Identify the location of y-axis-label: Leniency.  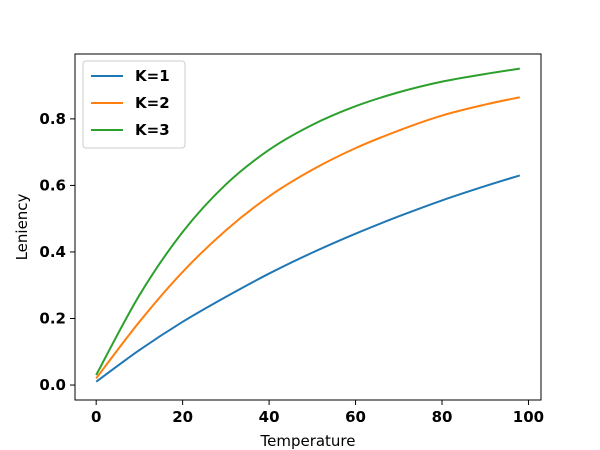
(22, 226).